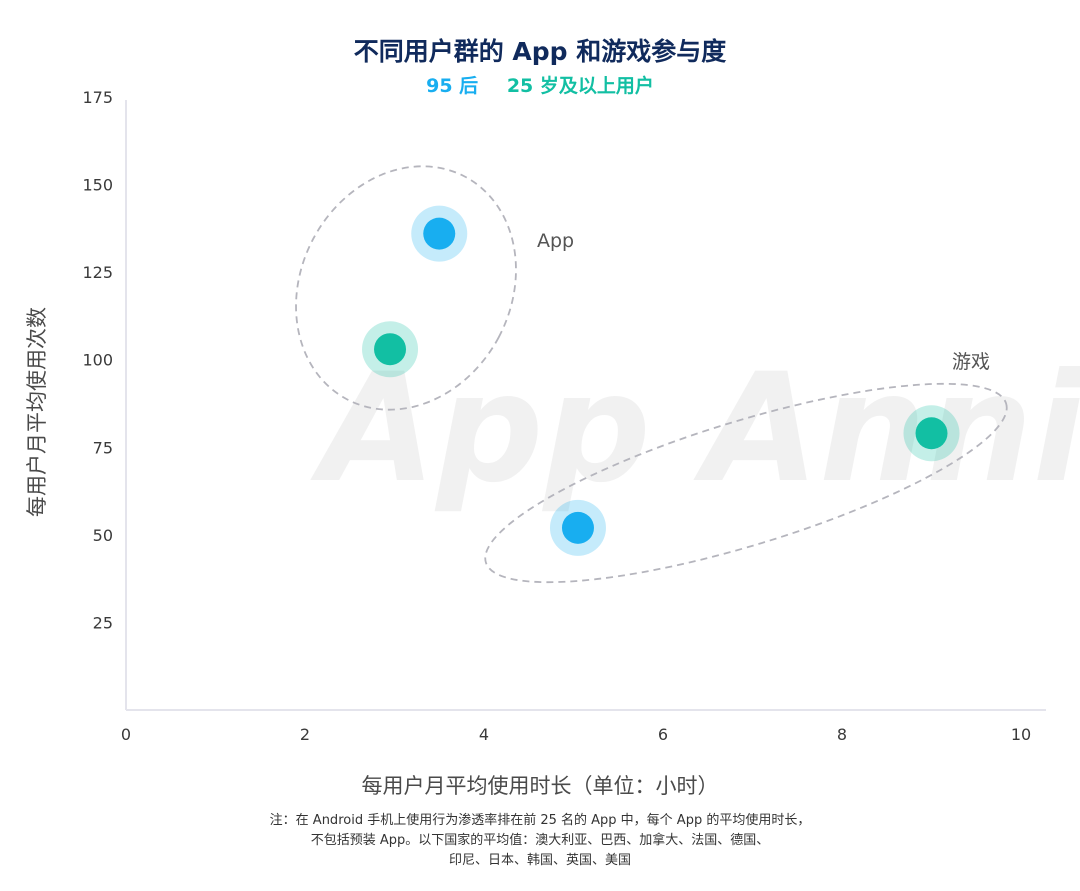 This screenshot has width=1080, height=891. What do you see at coordinates (1021, 734) in the screenshot?
I see `x-tick-label: 10` at bounding box center [1021, 734].